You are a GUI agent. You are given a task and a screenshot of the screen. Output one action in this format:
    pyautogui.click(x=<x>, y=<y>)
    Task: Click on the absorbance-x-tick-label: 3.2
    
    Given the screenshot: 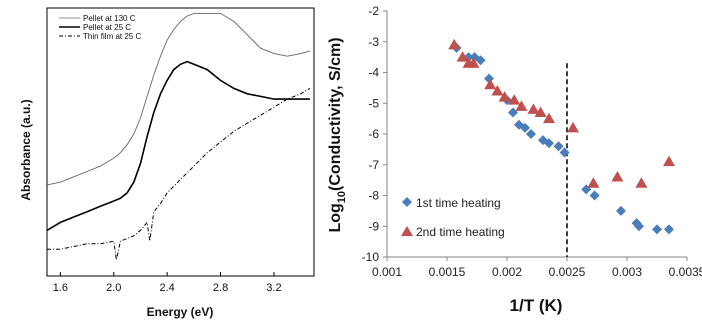 What is the action you would take?
    pyautogui.click(x=273, y=288)
    